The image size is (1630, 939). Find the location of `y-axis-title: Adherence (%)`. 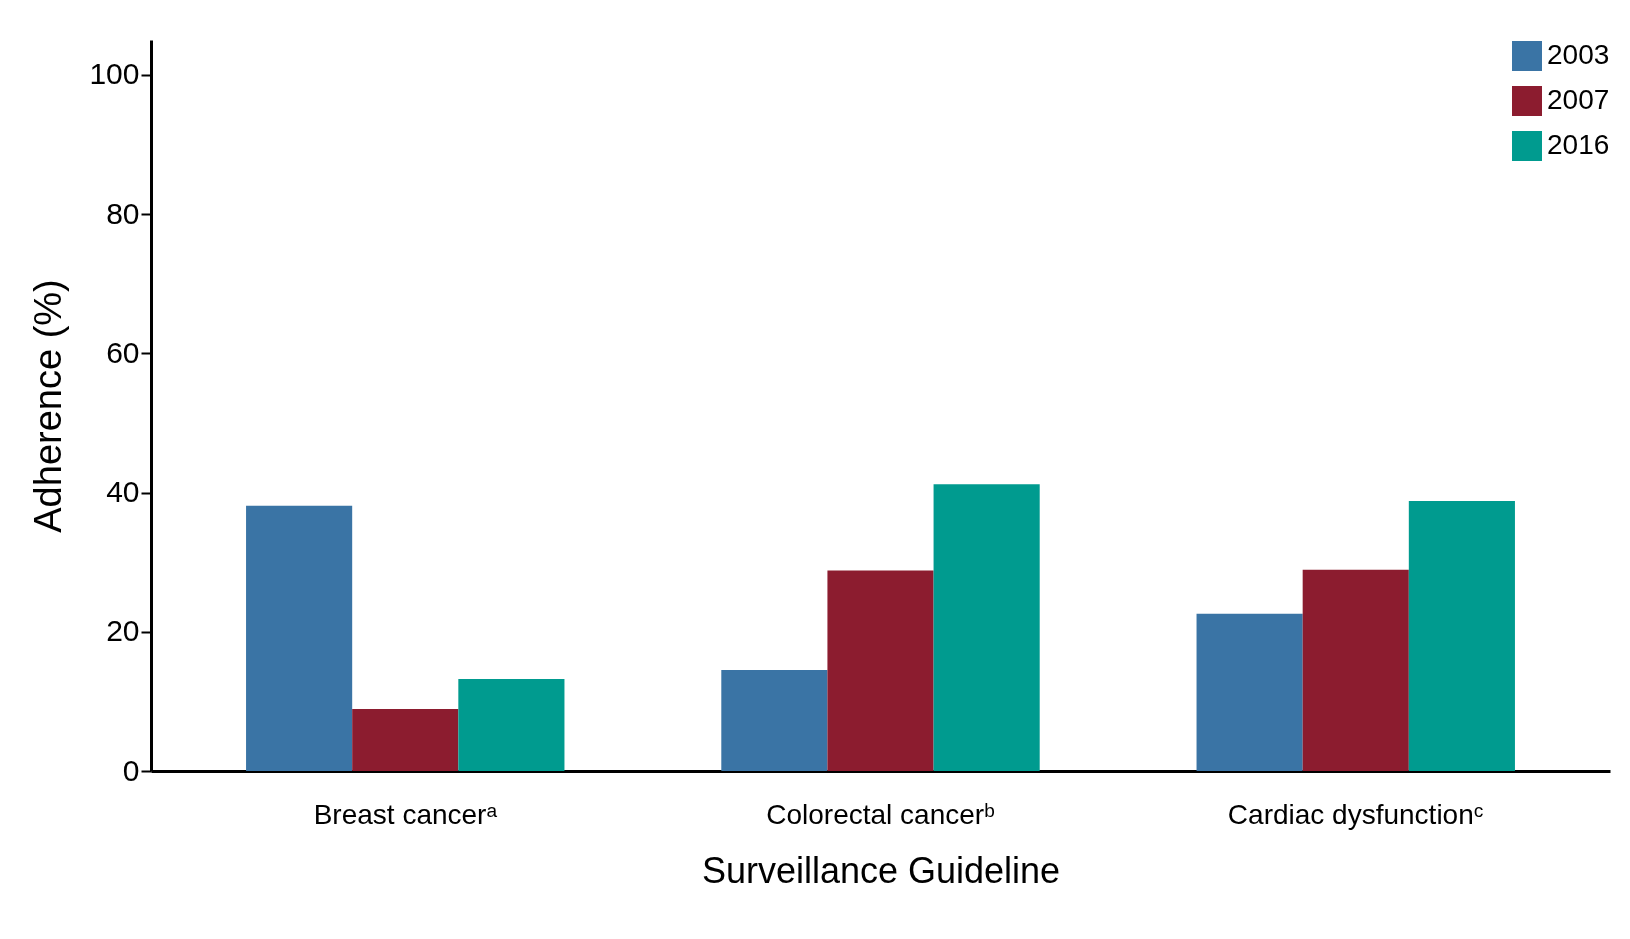

y-axis-title: Adherence (%) is located at coordinates (48, 406).